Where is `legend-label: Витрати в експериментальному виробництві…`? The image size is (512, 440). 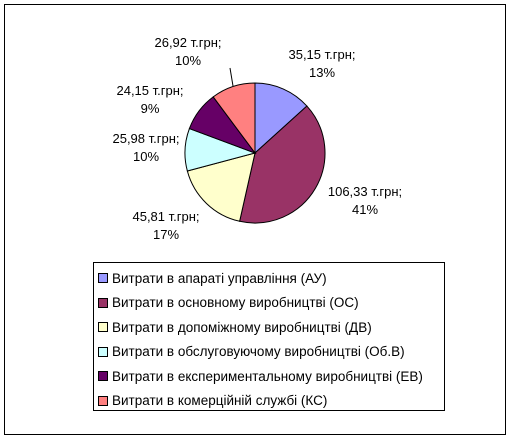
legend-label: Витрати в експериментальному виробництві… is located at coordinates (267, 376).